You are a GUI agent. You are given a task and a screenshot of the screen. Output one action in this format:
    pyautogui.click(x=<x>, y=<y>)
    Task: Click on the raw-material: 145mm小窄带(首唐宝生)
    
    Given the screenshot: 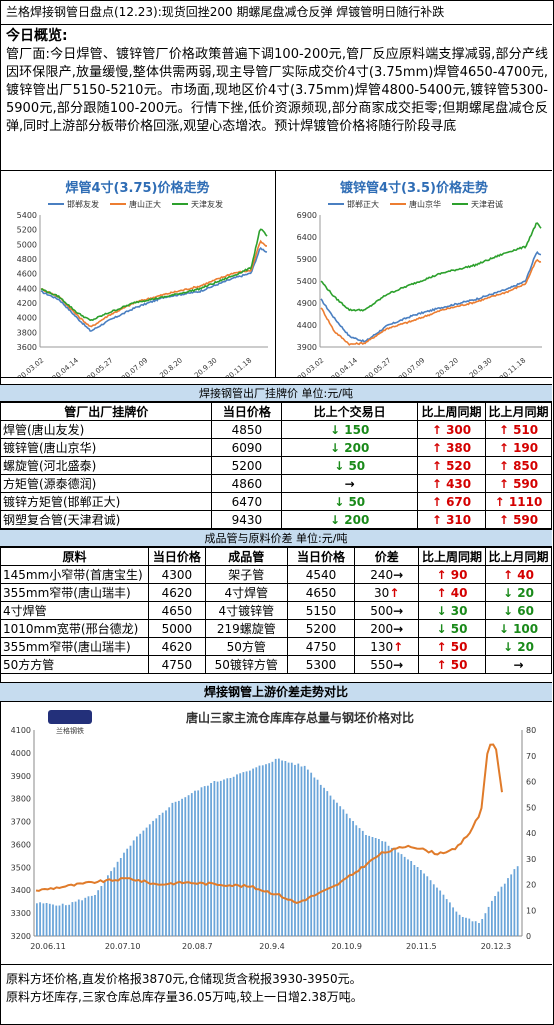 What is the action you would take?
    pyautogui.click(x=74, y=574)
    